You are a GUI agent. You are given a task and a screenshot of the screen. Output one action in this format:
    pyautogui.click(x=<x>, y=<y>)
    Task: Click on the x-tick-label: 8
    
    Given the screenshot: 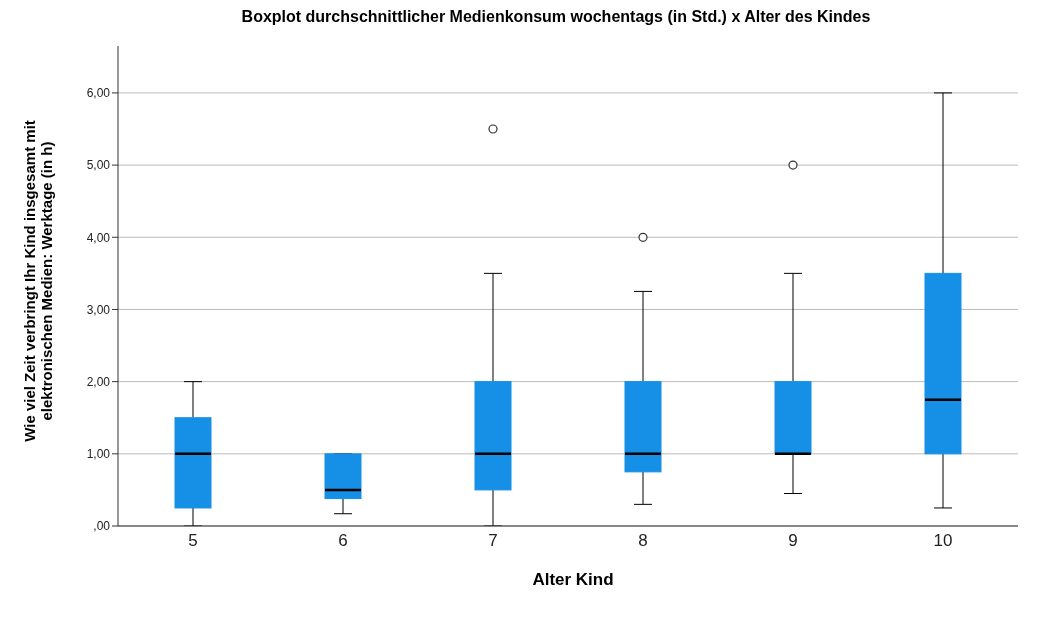 What is the action you would take?
    pyautogui.click(x=643, y=541)
    